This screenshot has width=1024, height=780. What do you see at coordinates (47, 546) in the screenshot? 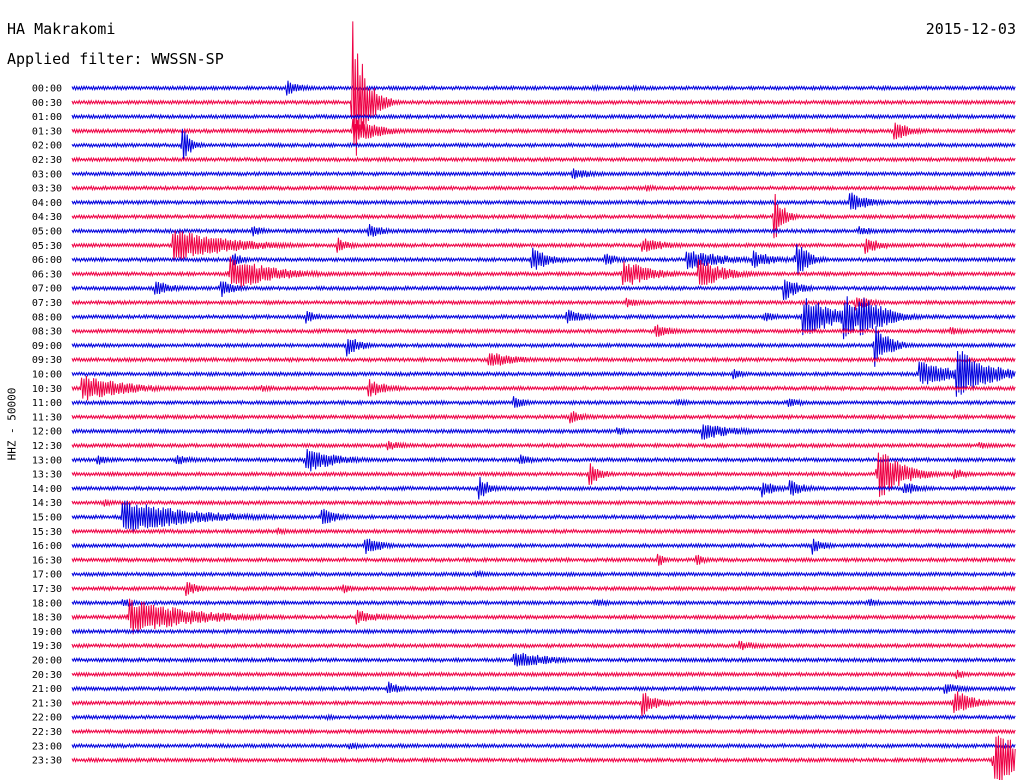
I see `row-label: 16:00` at bounding box center [47, 546].